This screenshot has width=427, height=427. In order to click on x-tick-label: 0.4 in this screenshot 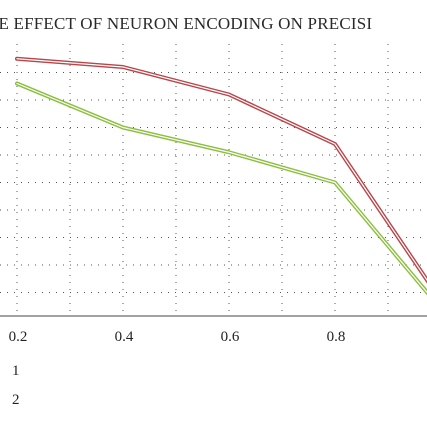, I will do `click(124, 337)`.